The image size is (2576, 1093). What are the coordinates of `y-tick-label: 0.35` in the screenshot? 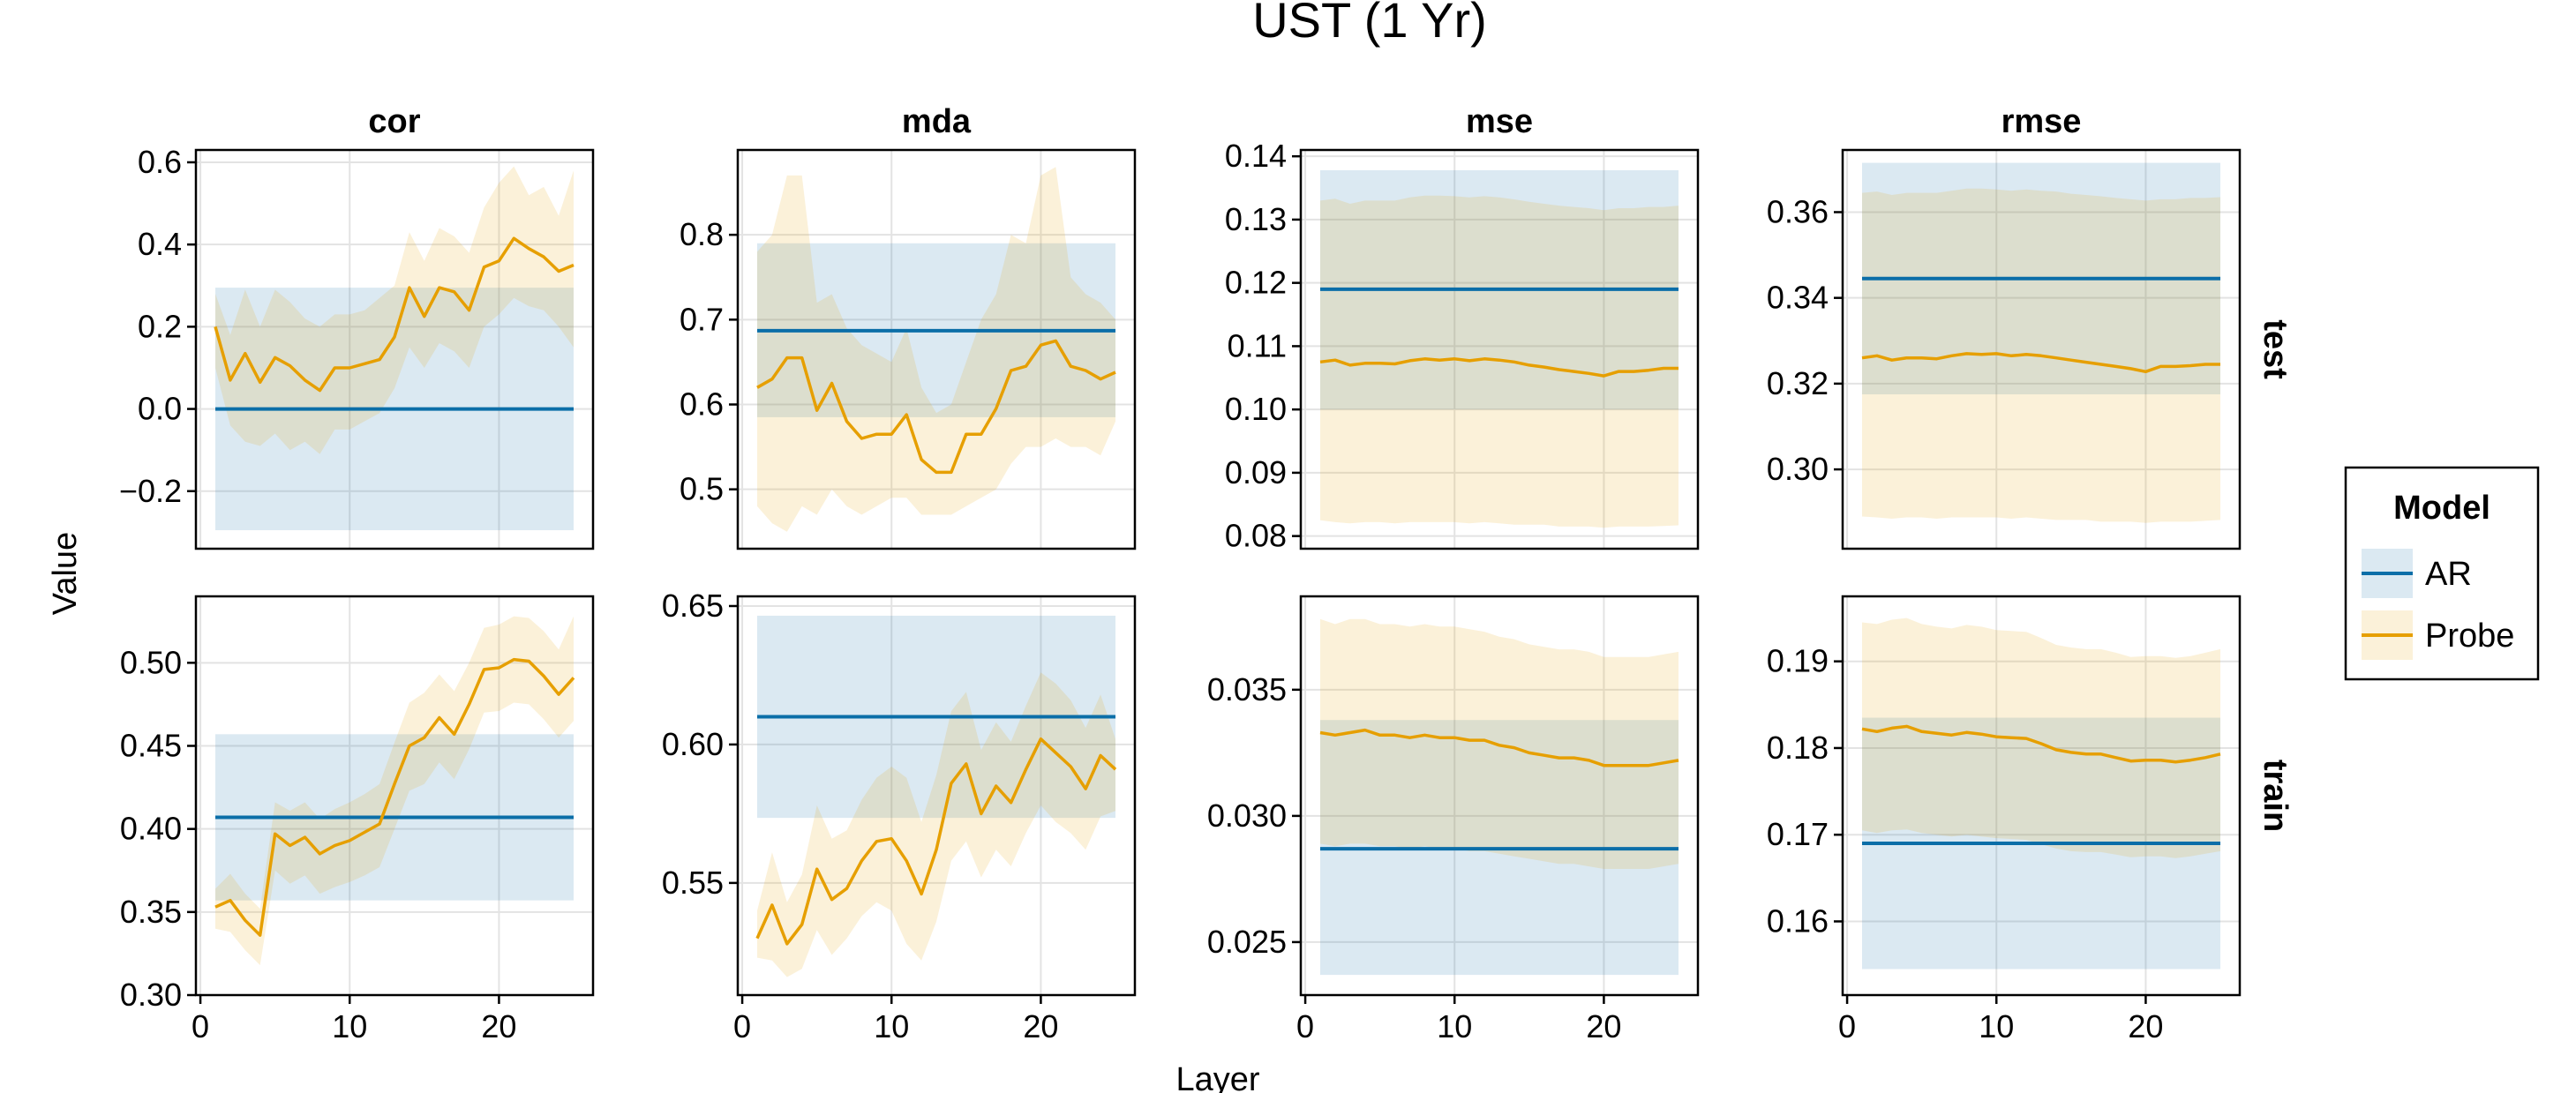 It's located at (151, 912).